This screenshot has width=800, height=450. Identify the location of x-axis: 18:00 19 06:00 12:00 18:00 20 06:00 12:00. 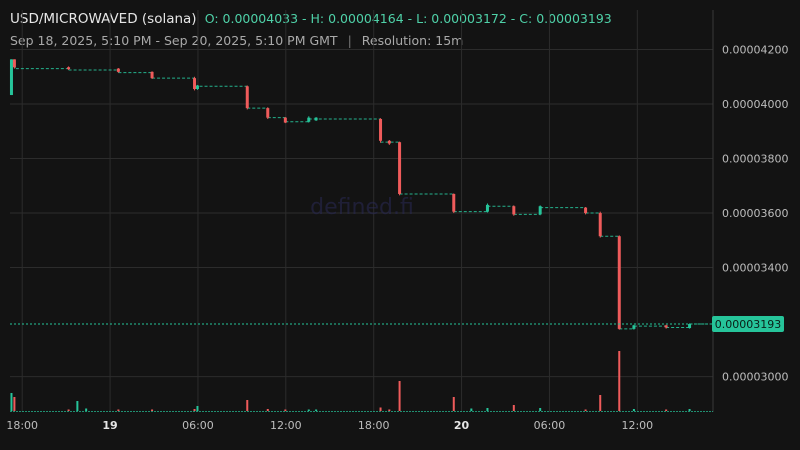
(329, 425).